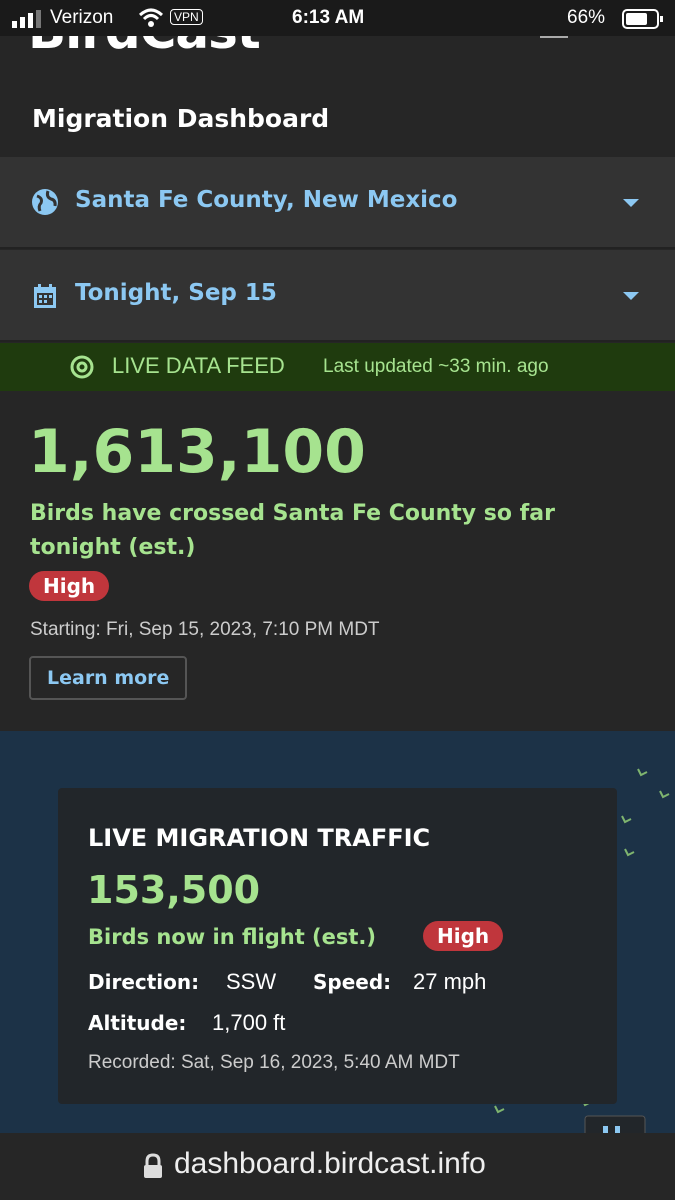 The image size is (675, 1200). I want to click on header: BirdCast Migration Dashboard, so click(337, 96).